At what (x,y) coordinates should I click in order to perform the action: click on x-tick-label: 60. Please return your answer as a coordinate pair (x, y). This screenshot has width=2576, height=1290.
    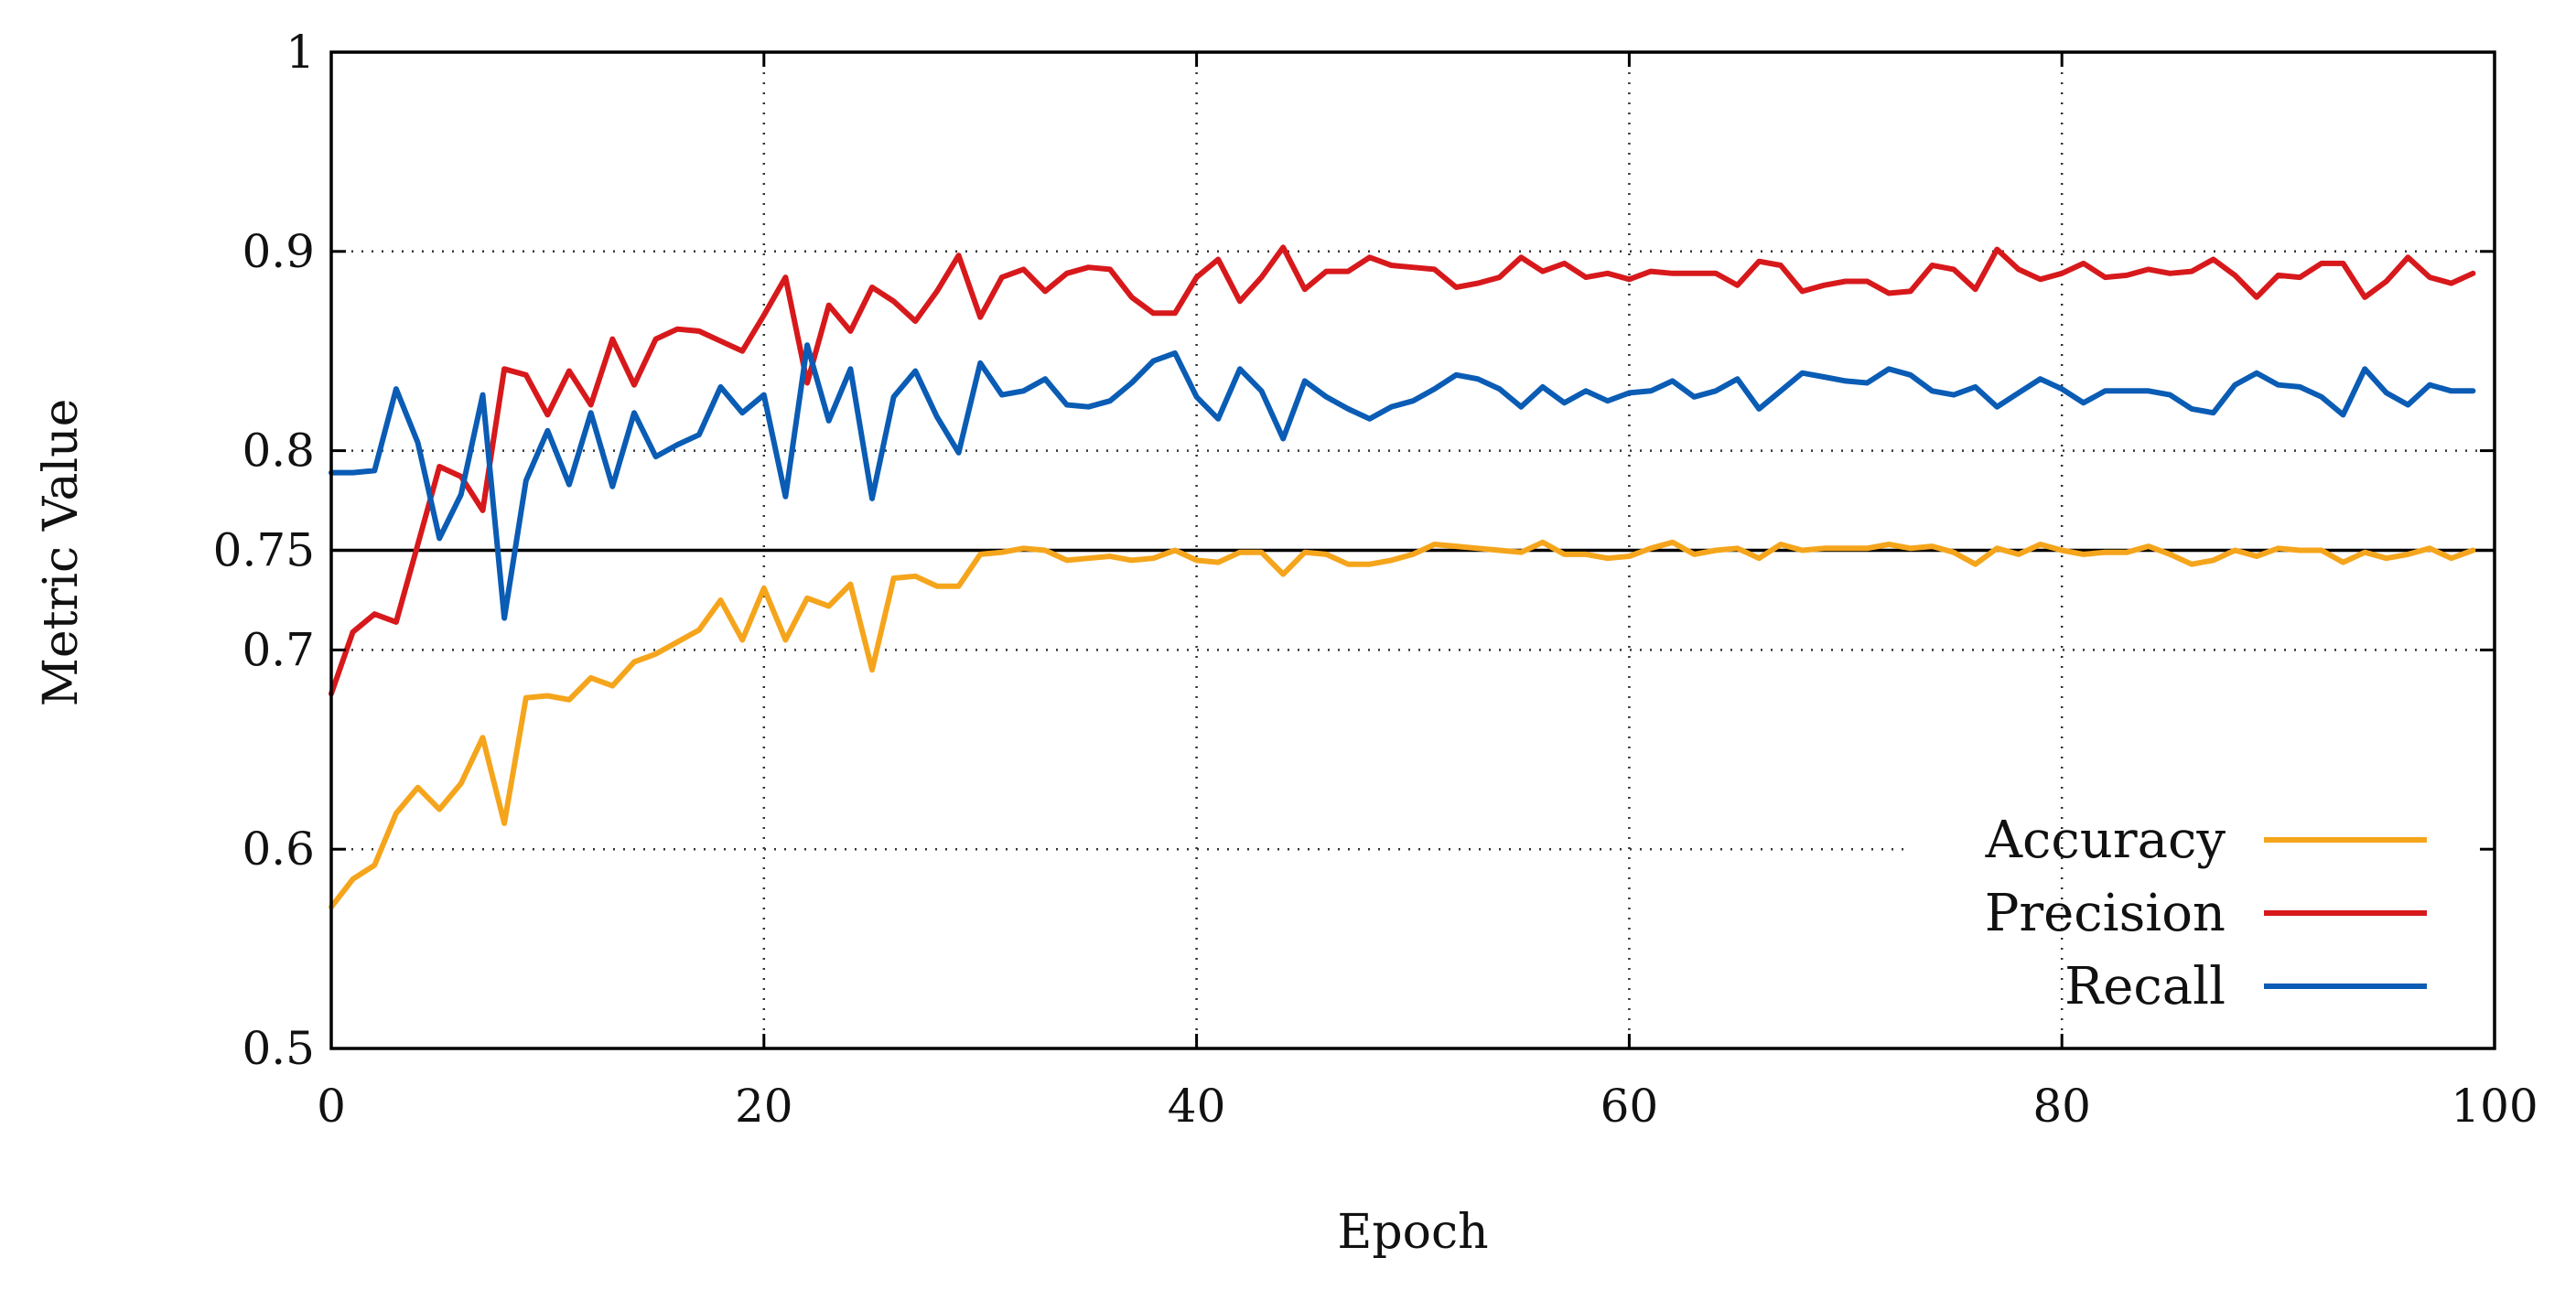
    Looking at the image, I should click on (1630, 1106).